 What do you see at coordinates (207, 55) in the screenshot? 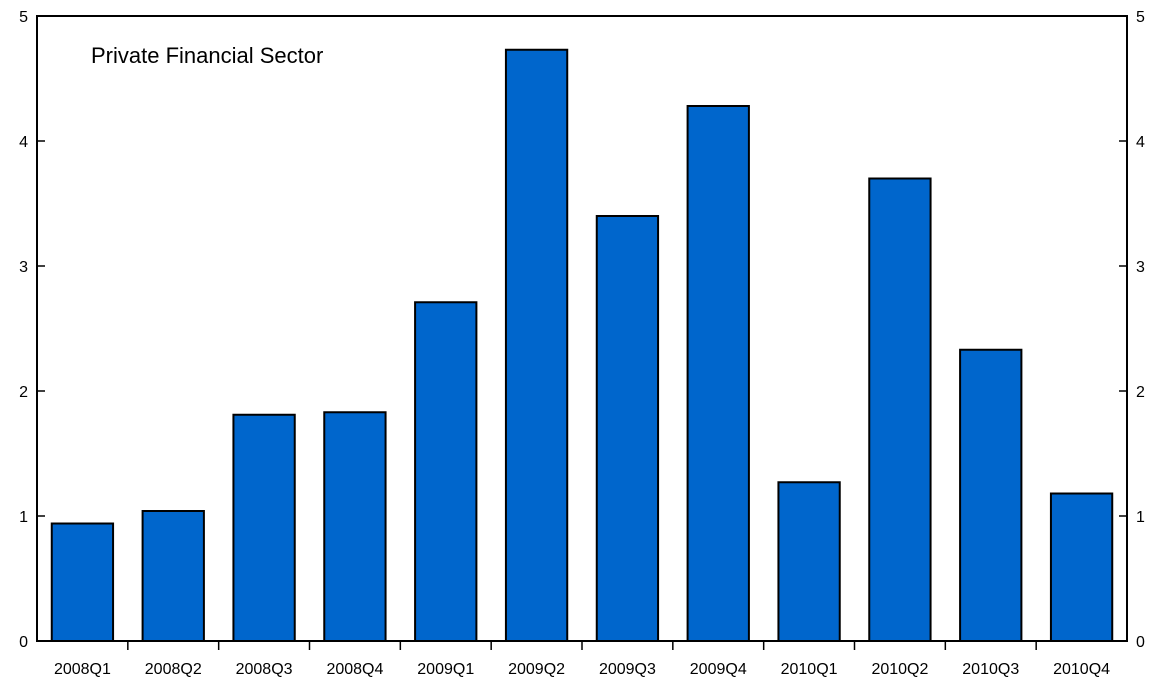
I see `chart-title: Private Financial Sector` at bounding box center [207, 55].